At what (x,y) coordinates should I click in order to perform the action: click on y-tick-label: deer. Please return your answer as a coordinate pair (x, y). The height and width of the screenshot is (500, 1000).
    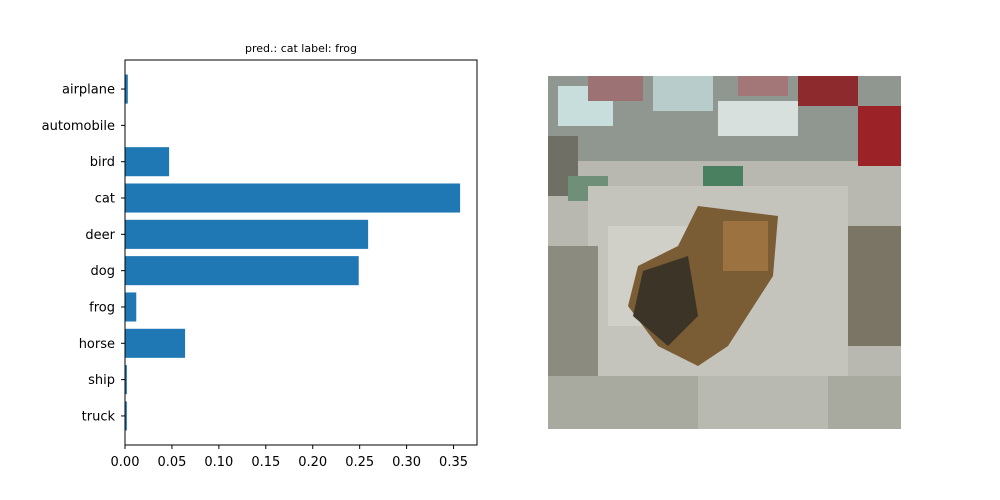
    Looking at the image, I should click on (100, 235).